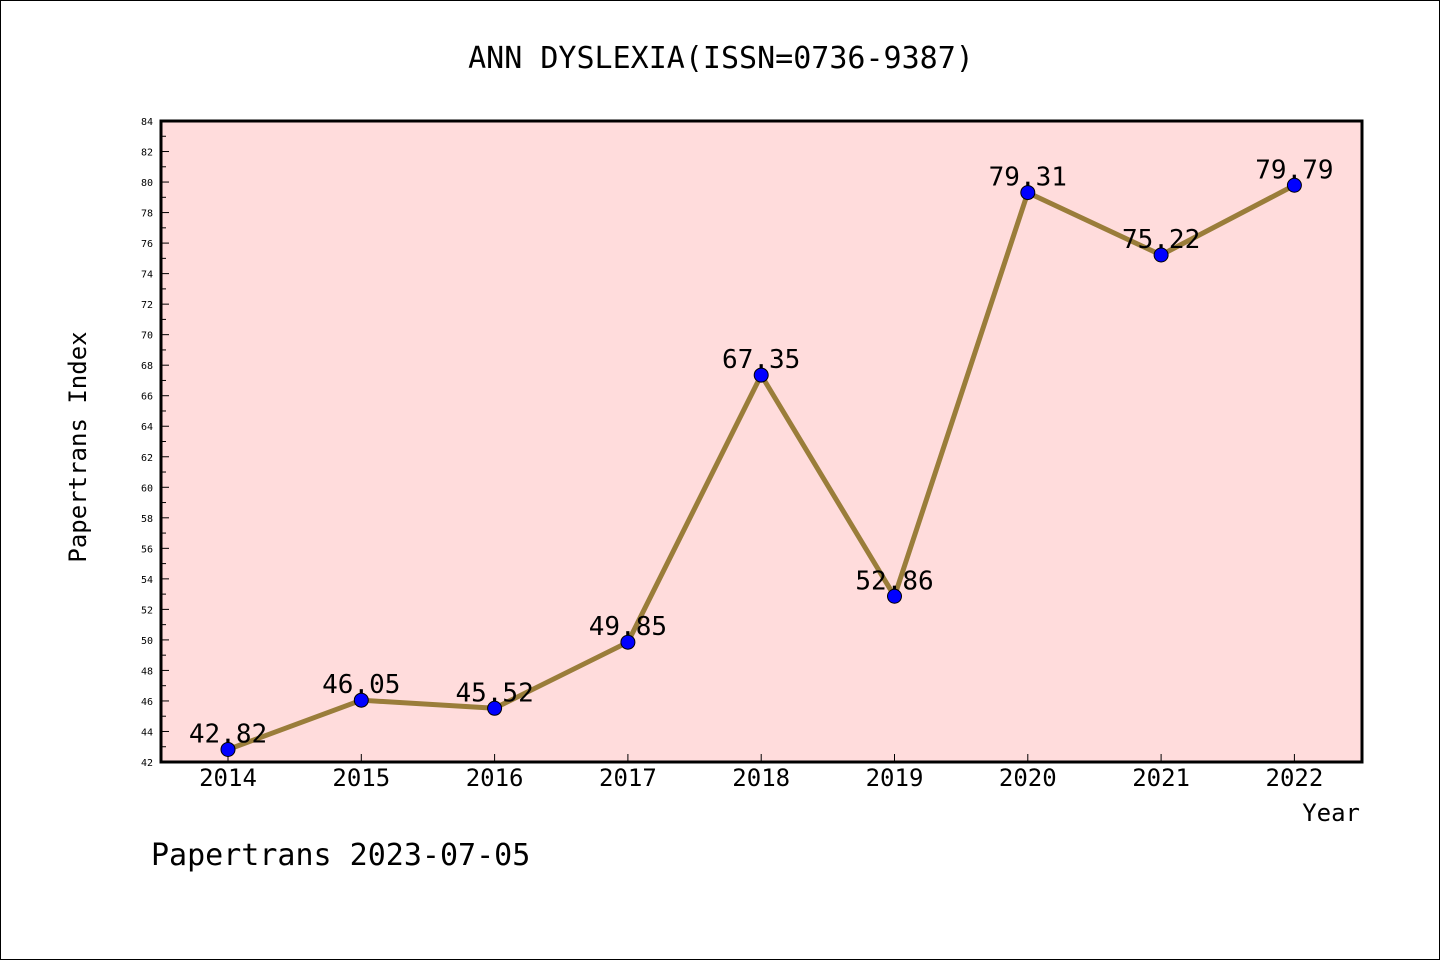 The image size is (1440, 961). I want to click on y-tick-label: 64, so click(147, 427).